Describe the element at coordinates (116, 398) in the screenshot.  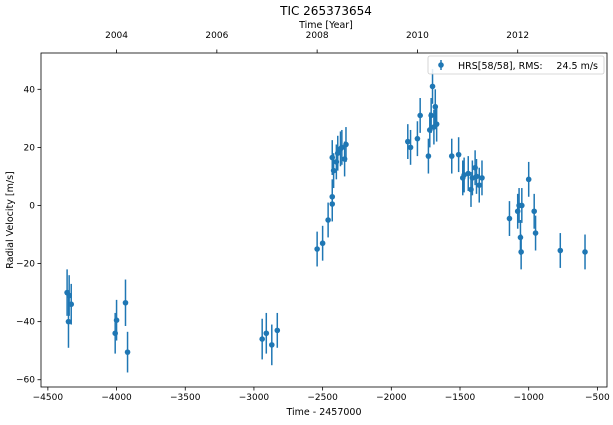
I see `x-tick-label: −4000` at that location.